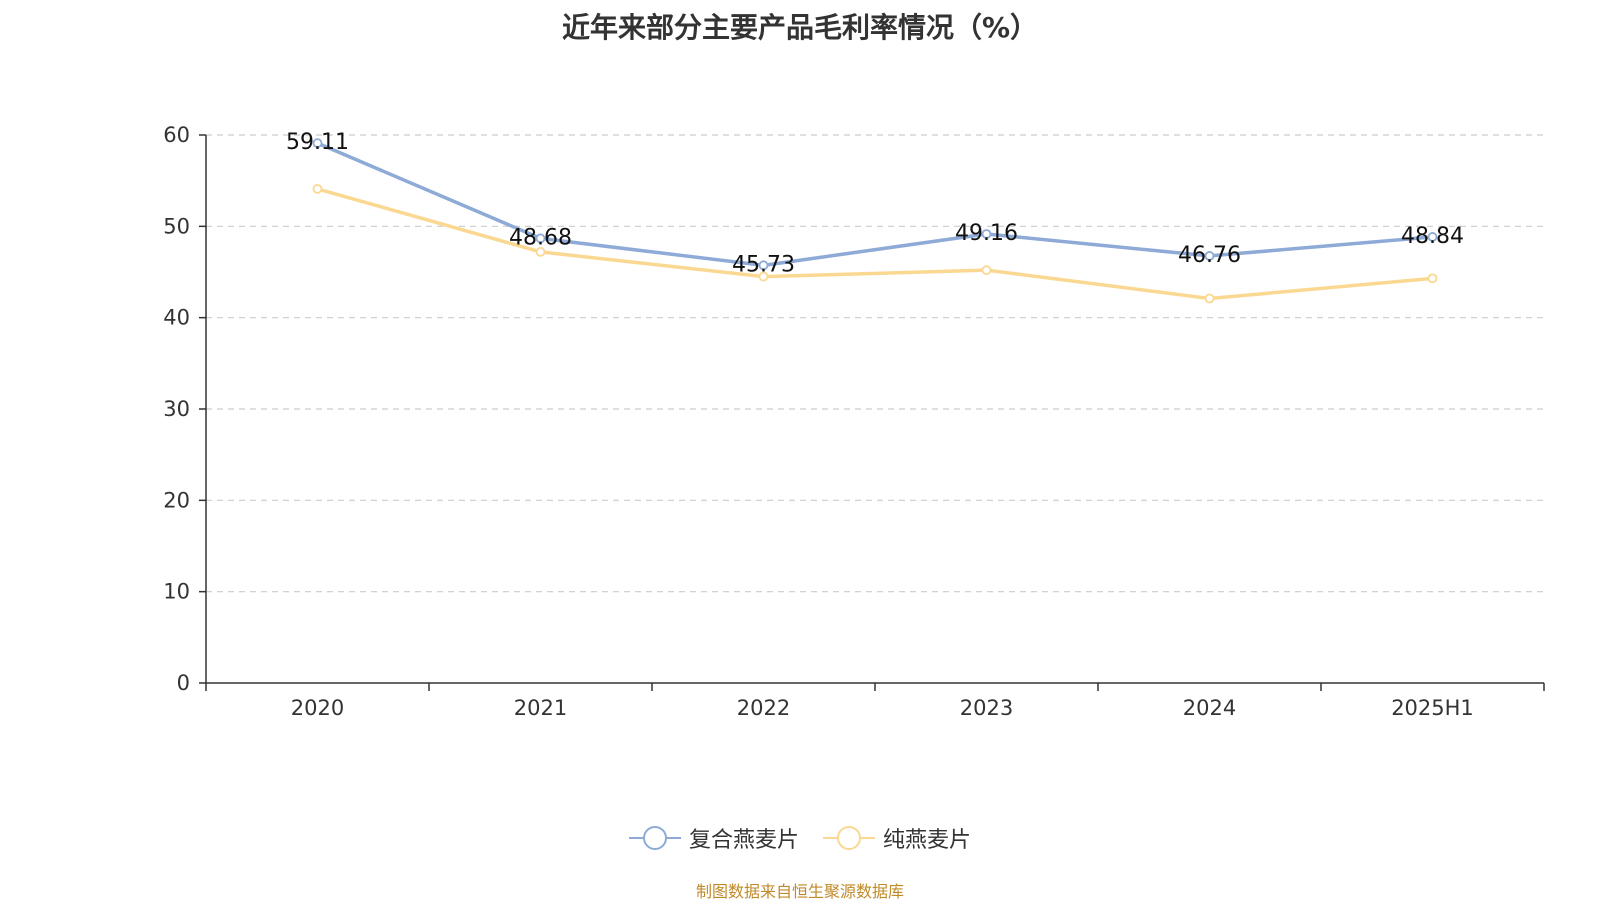 Image resolution: width=1600 pixels, height=902 pixels. I want to click on x-tick-label-2020: 2020, so click(317, 708).